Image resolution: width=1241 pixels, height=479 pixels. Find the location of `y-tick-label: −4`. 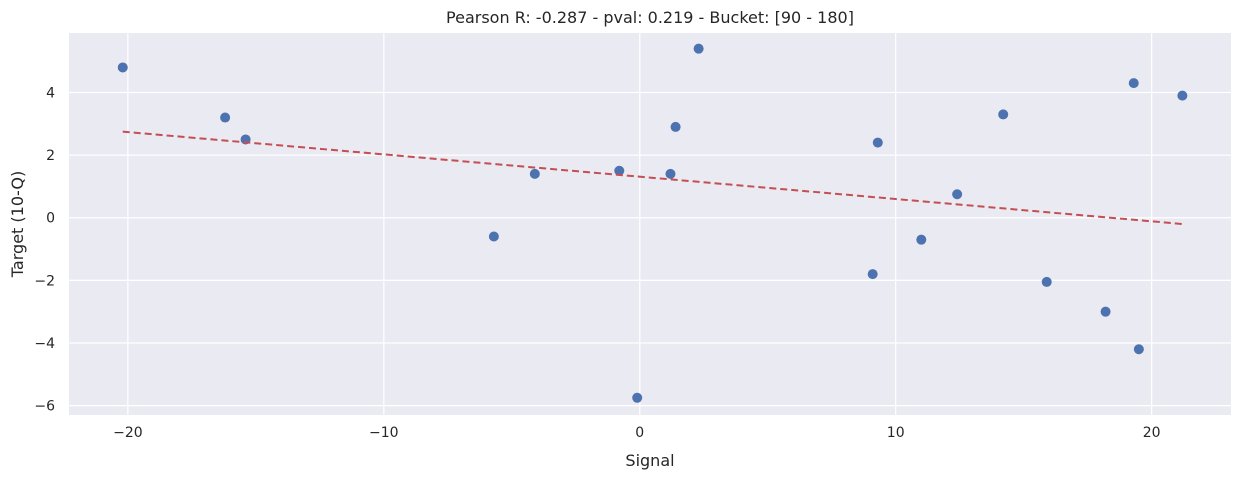

y-tick-label: −4 is located at coordinates (44, 344).